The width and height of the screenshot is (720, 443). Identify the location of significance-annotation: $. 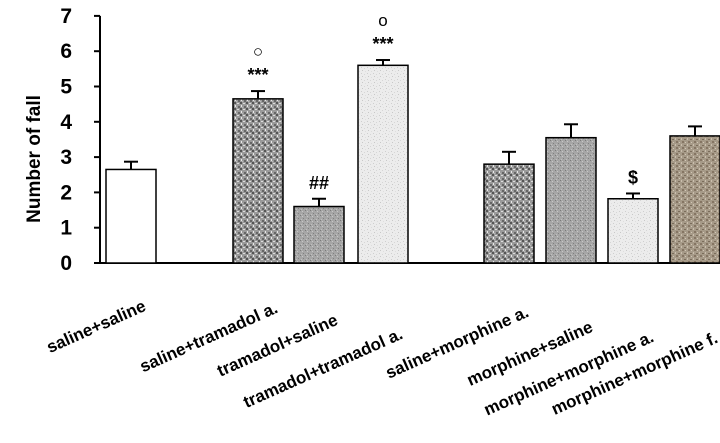
(633, 177).